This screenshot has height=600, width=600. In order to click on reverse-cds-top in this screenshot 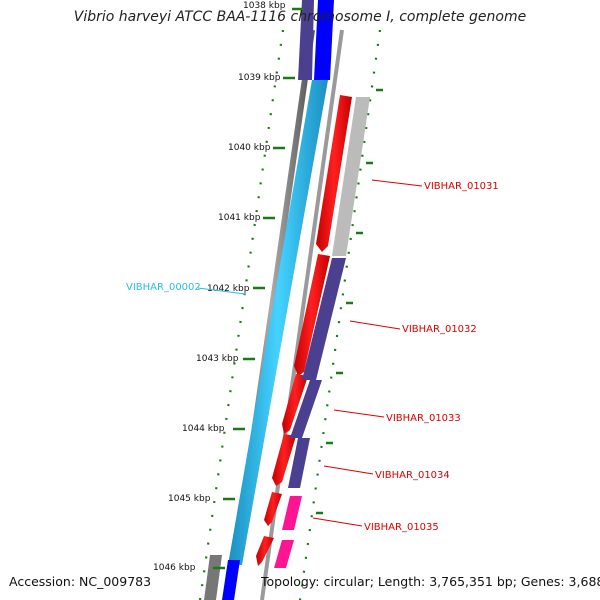, I will do `click(324, 40)`.